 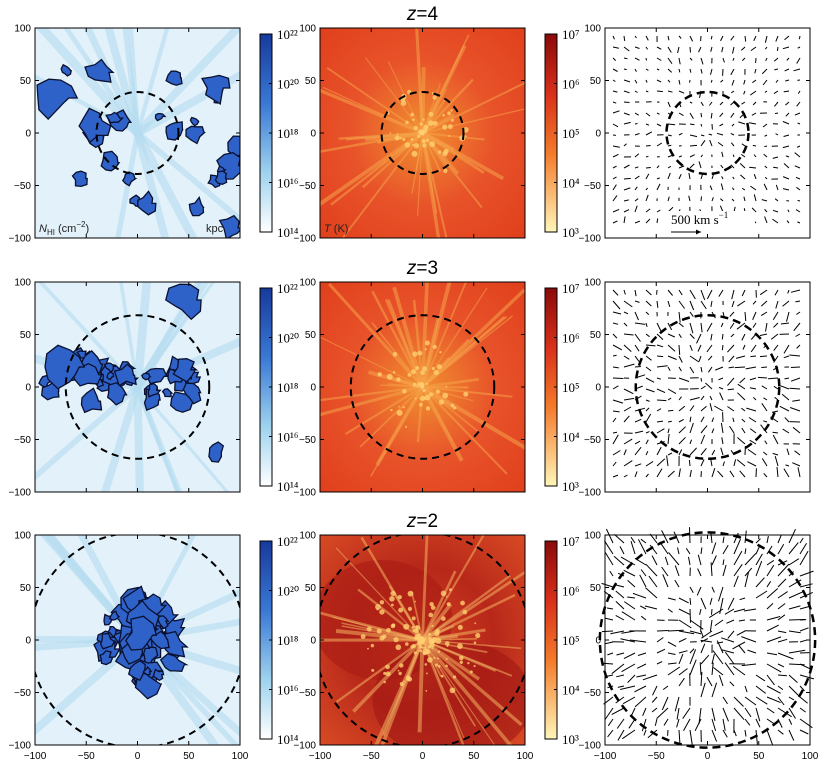 What do you see at coordinates (147, 203) in the screenshot?
I see `hi-cloud` at bounding box center [147, 203].